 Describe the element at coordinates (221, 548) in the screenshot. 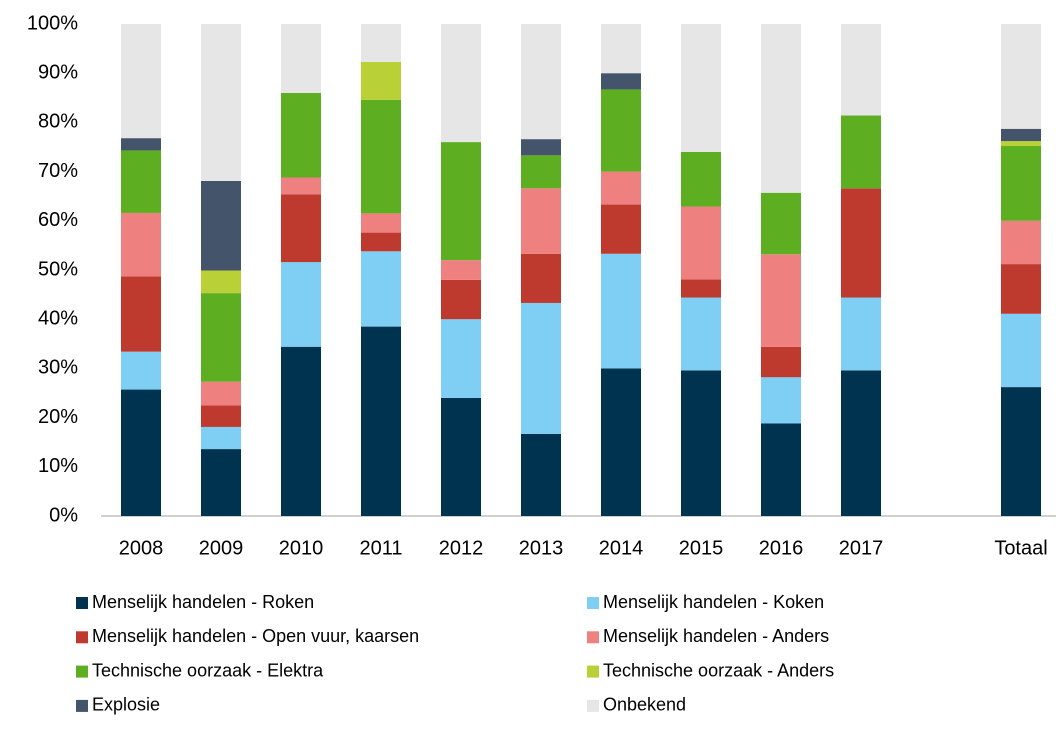

I see `x-tick-label: 2009` at that location.